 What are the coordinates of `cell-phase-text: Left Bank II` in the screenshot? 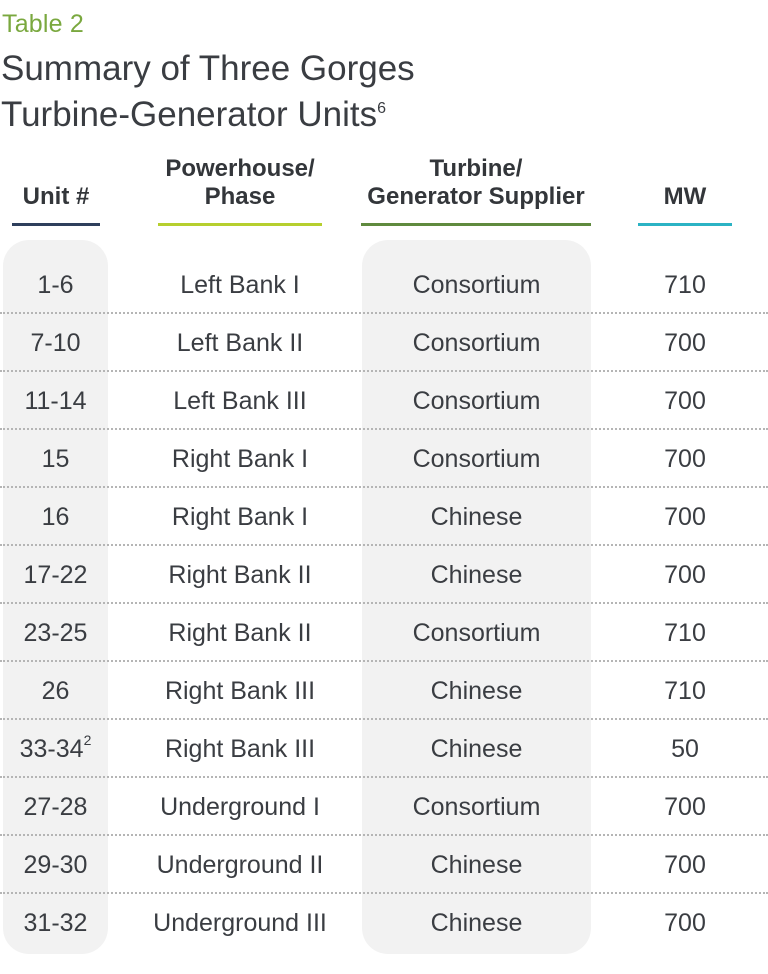 It's located at (240, 343).